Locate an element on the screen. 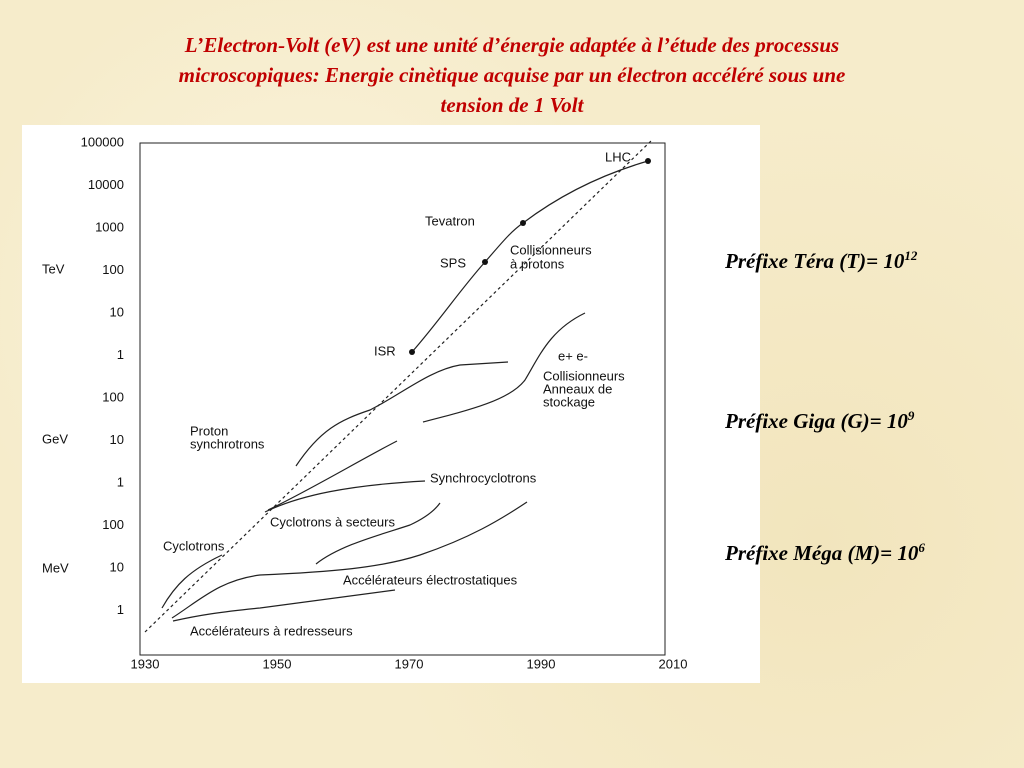 The image size is (1024, 768). title-line: tension de 1 Volt is located at coordinates (512, 105).